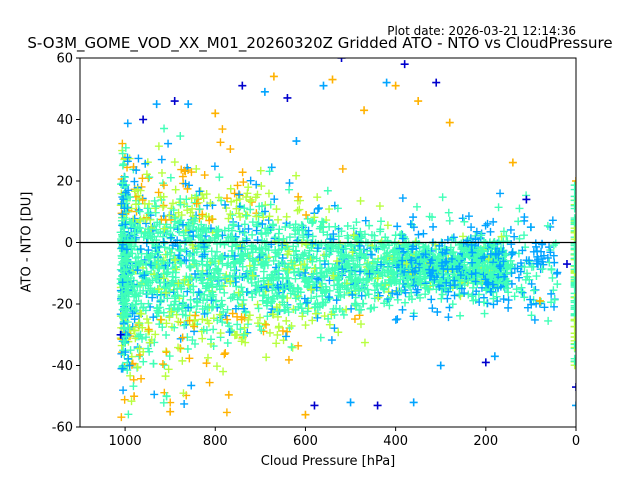 Image resolution: width=640 pixels, height=480 pixels. What do you see at coordinates (64, 120) in the screenshot?
I see `y-tick-label: 40` at bounding box center [64, 120].